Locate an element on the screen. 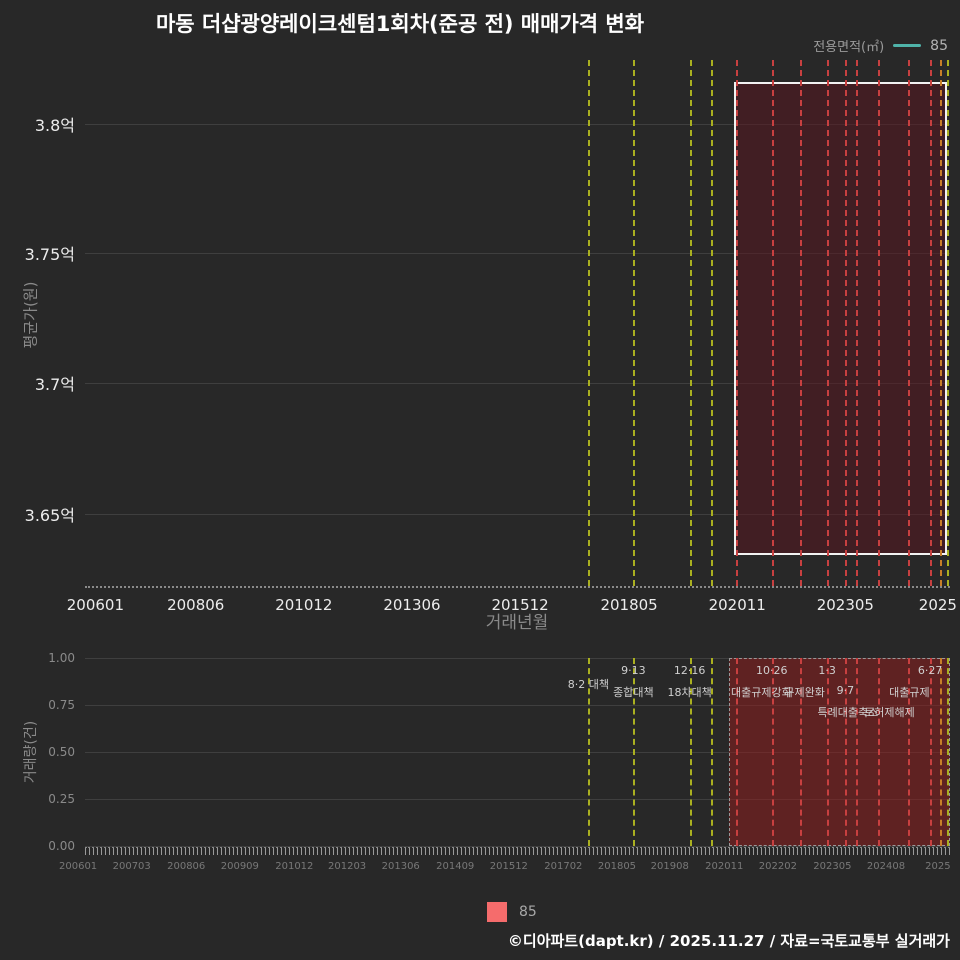 The height and width of the screenshot is (960, 960). x-tick-label: 201409 is located at coordinates (455, 866).